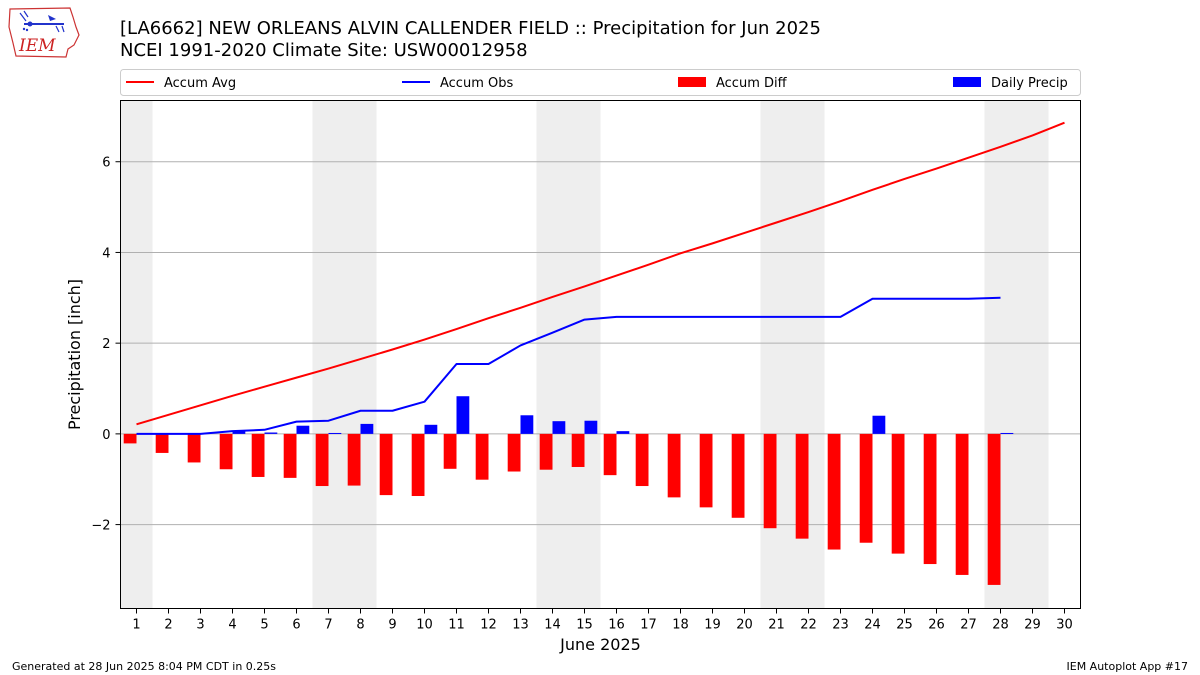  I want to click on x-tick-label: 21, so click(776, 625).